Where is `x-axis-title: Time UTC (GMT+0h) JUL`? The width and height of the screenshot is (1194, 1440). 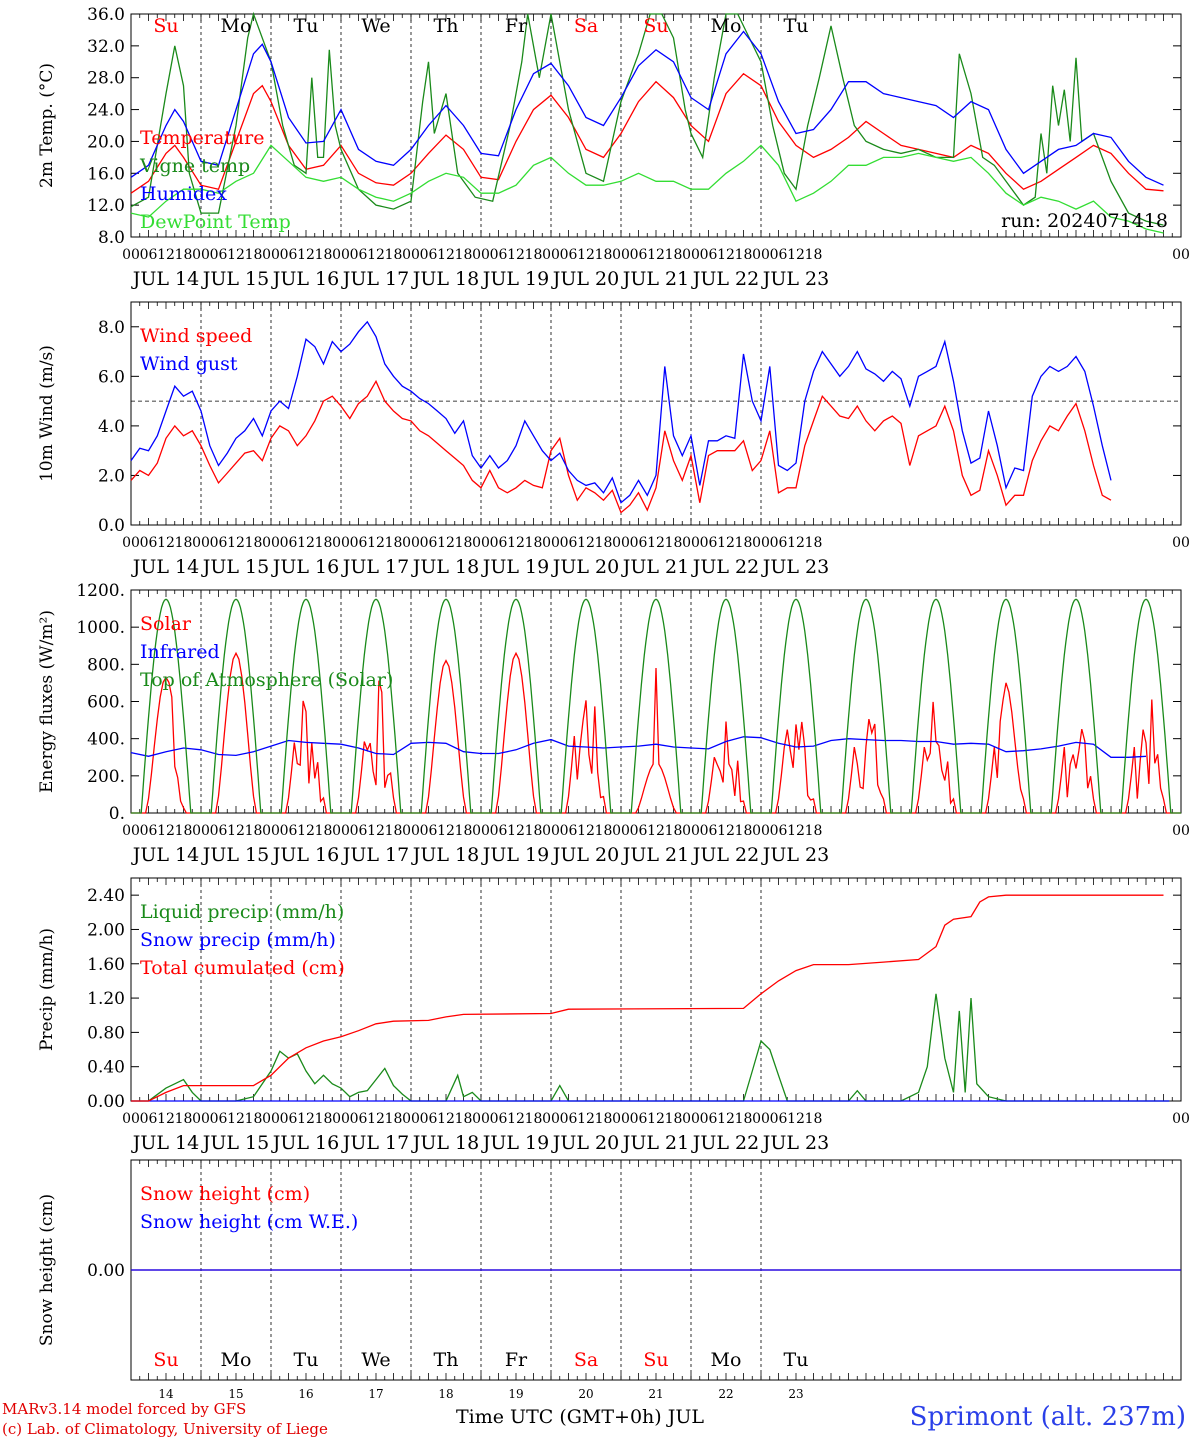 x-axis-title: Time UTC (GMT+0h) JUL is located at coordinates (580, 1417).